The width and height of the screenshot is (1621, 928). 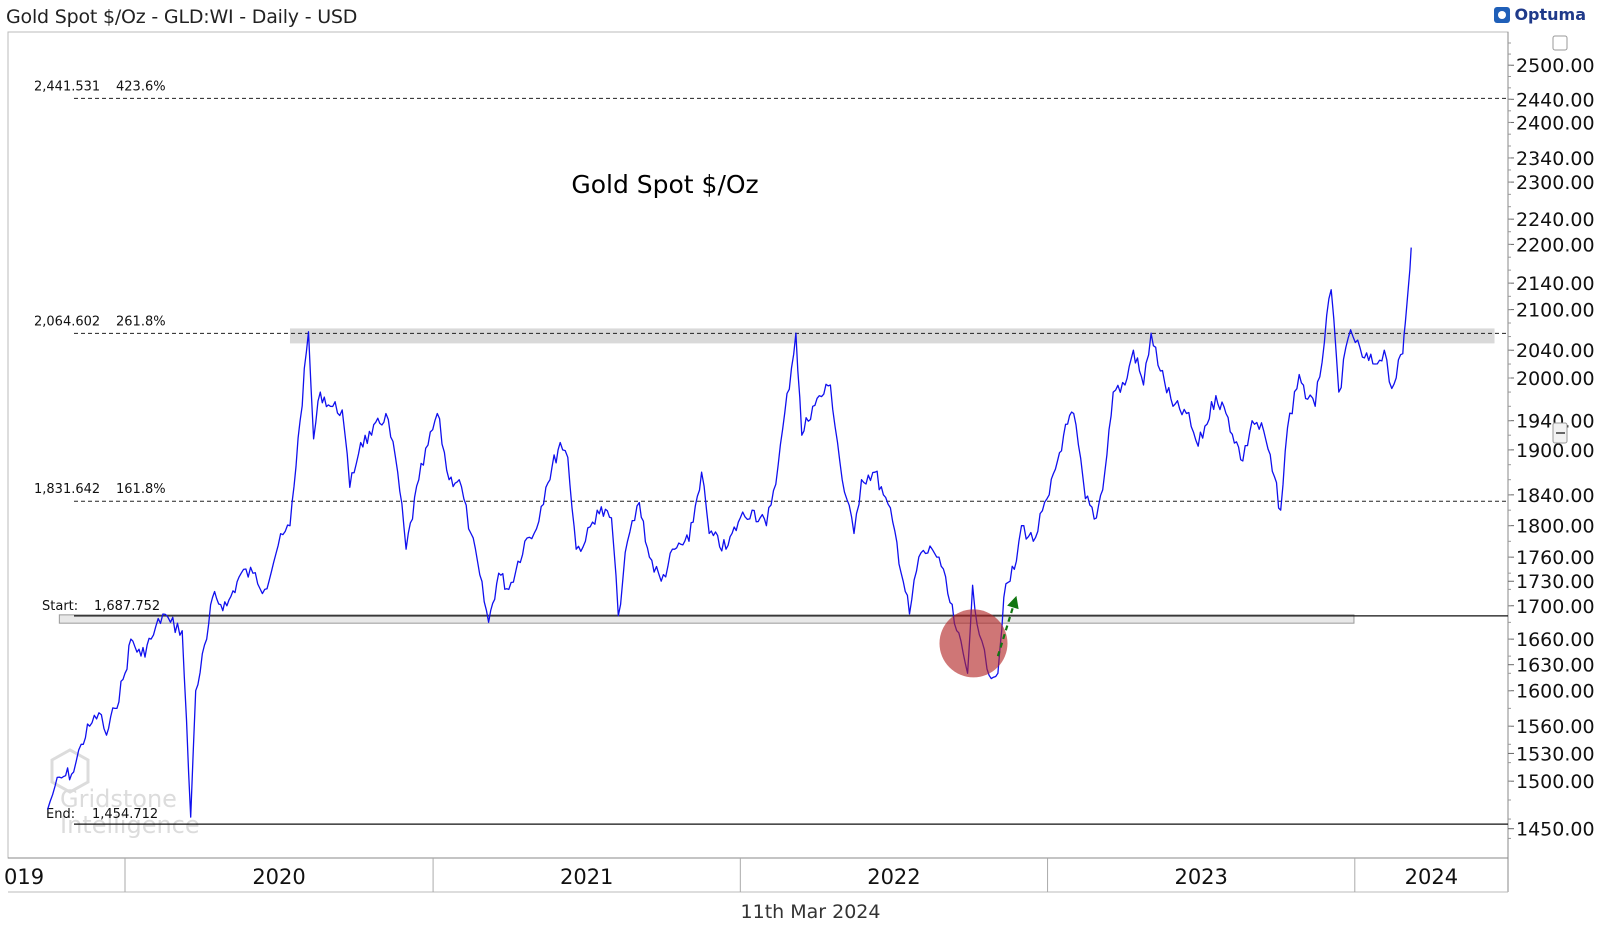 I want to click on y-axis-tick-label: 1800.00, so click(x=1555, y=527).